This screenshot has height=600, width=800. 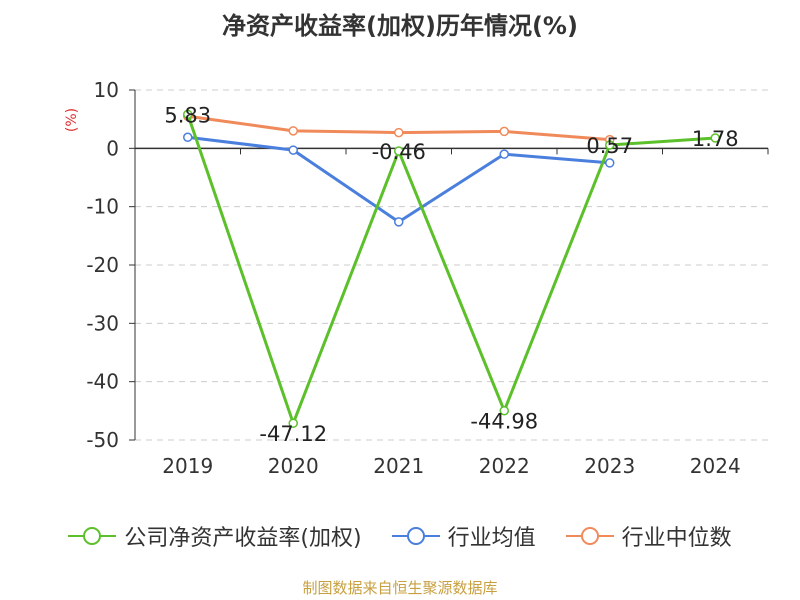 What do you see at coordinates (400, 588) in the screenshot?
I see `source-note: 制图数据来自恒生聚源数据库` at bounding box center [400, 588].